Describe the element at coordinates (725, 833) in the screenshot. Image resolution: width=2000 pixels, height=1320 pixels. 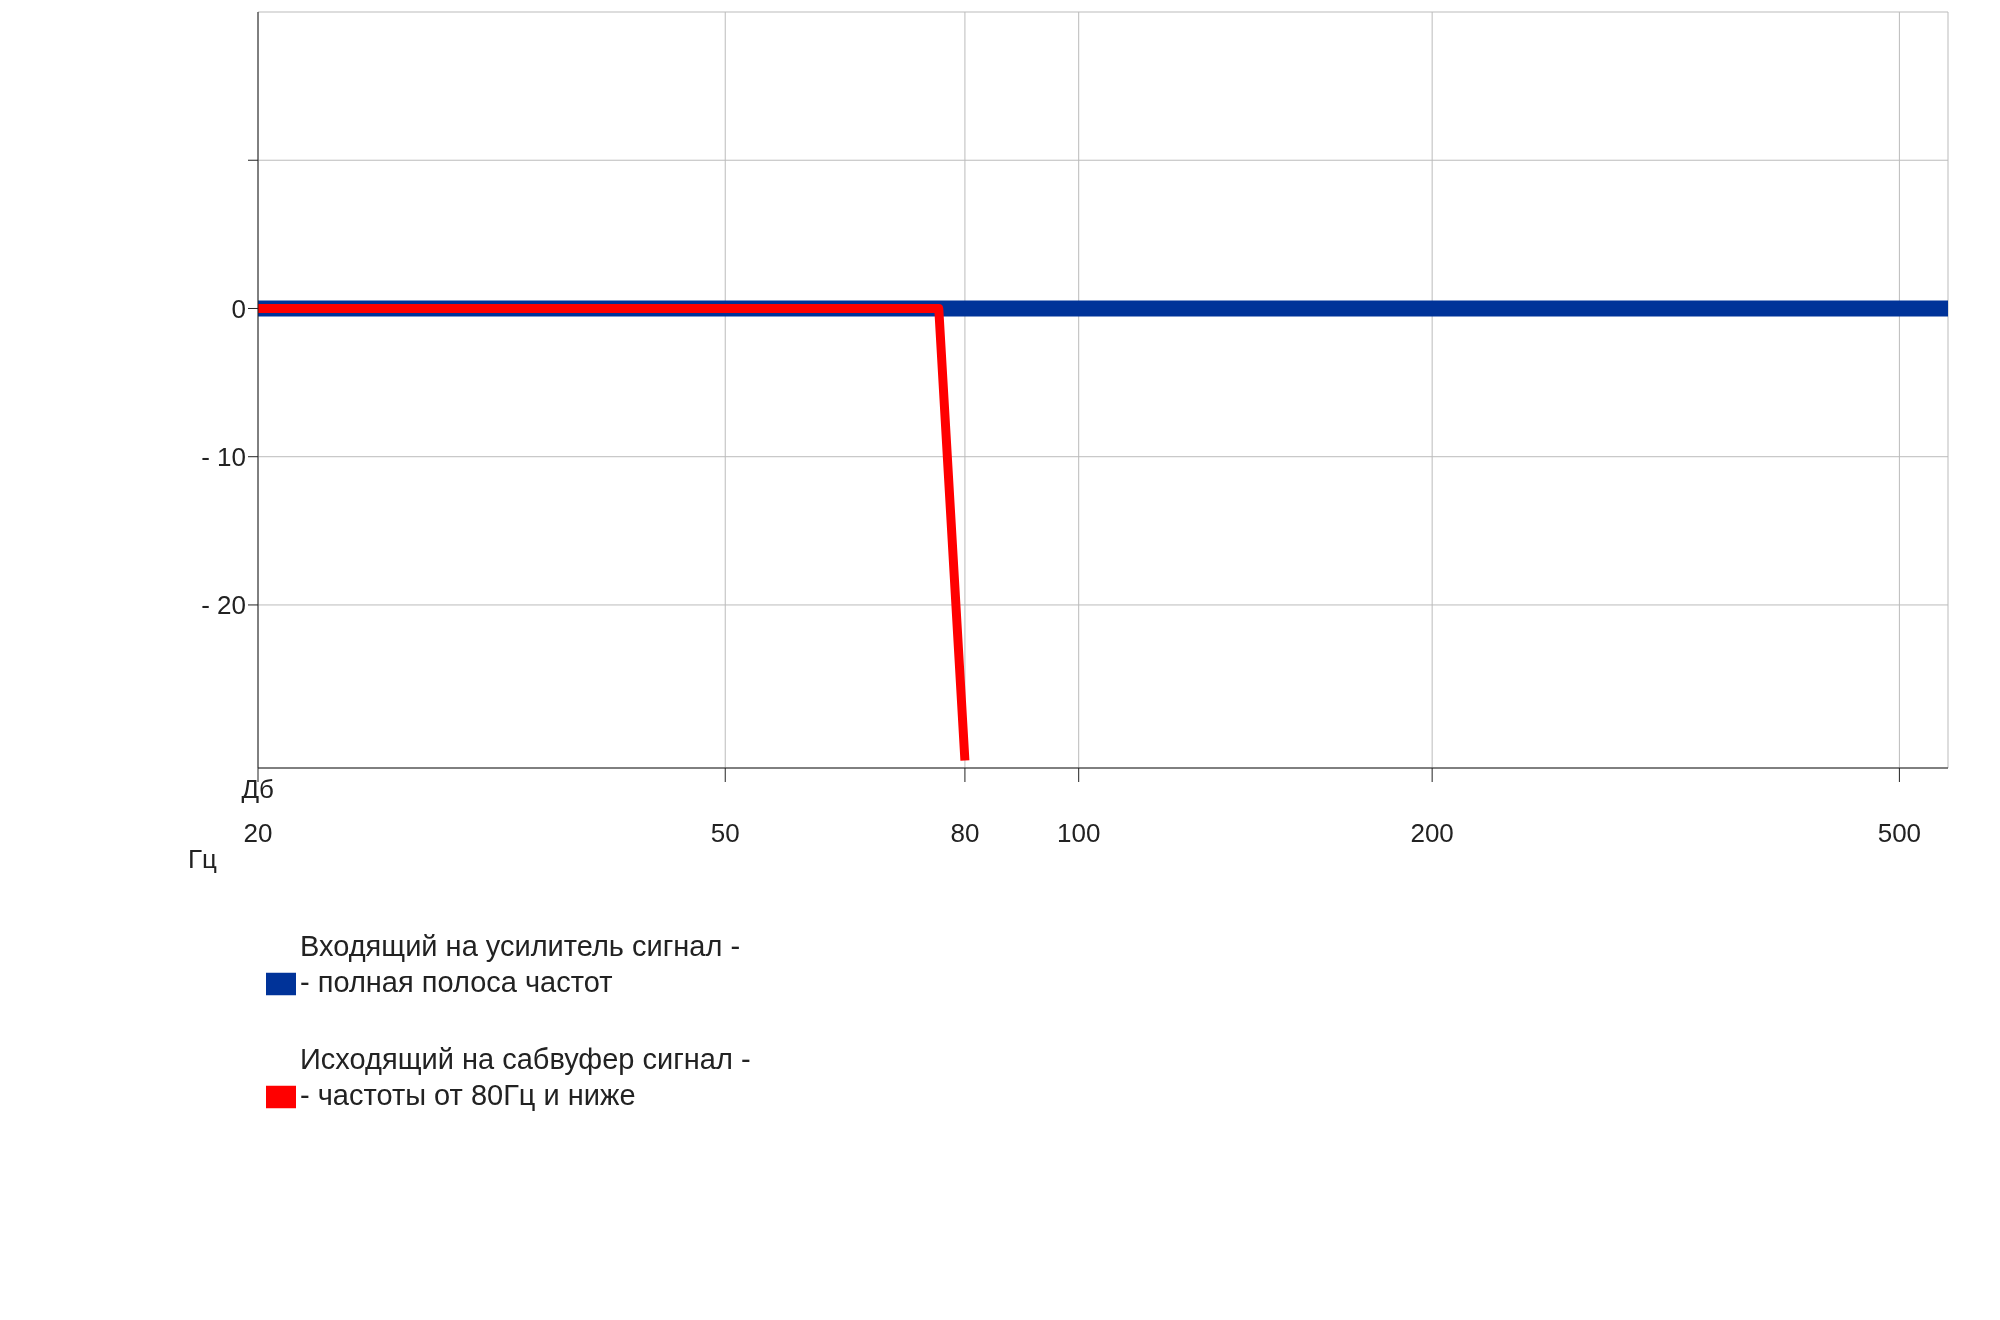
I see `x-tick-label: 50` at that location.